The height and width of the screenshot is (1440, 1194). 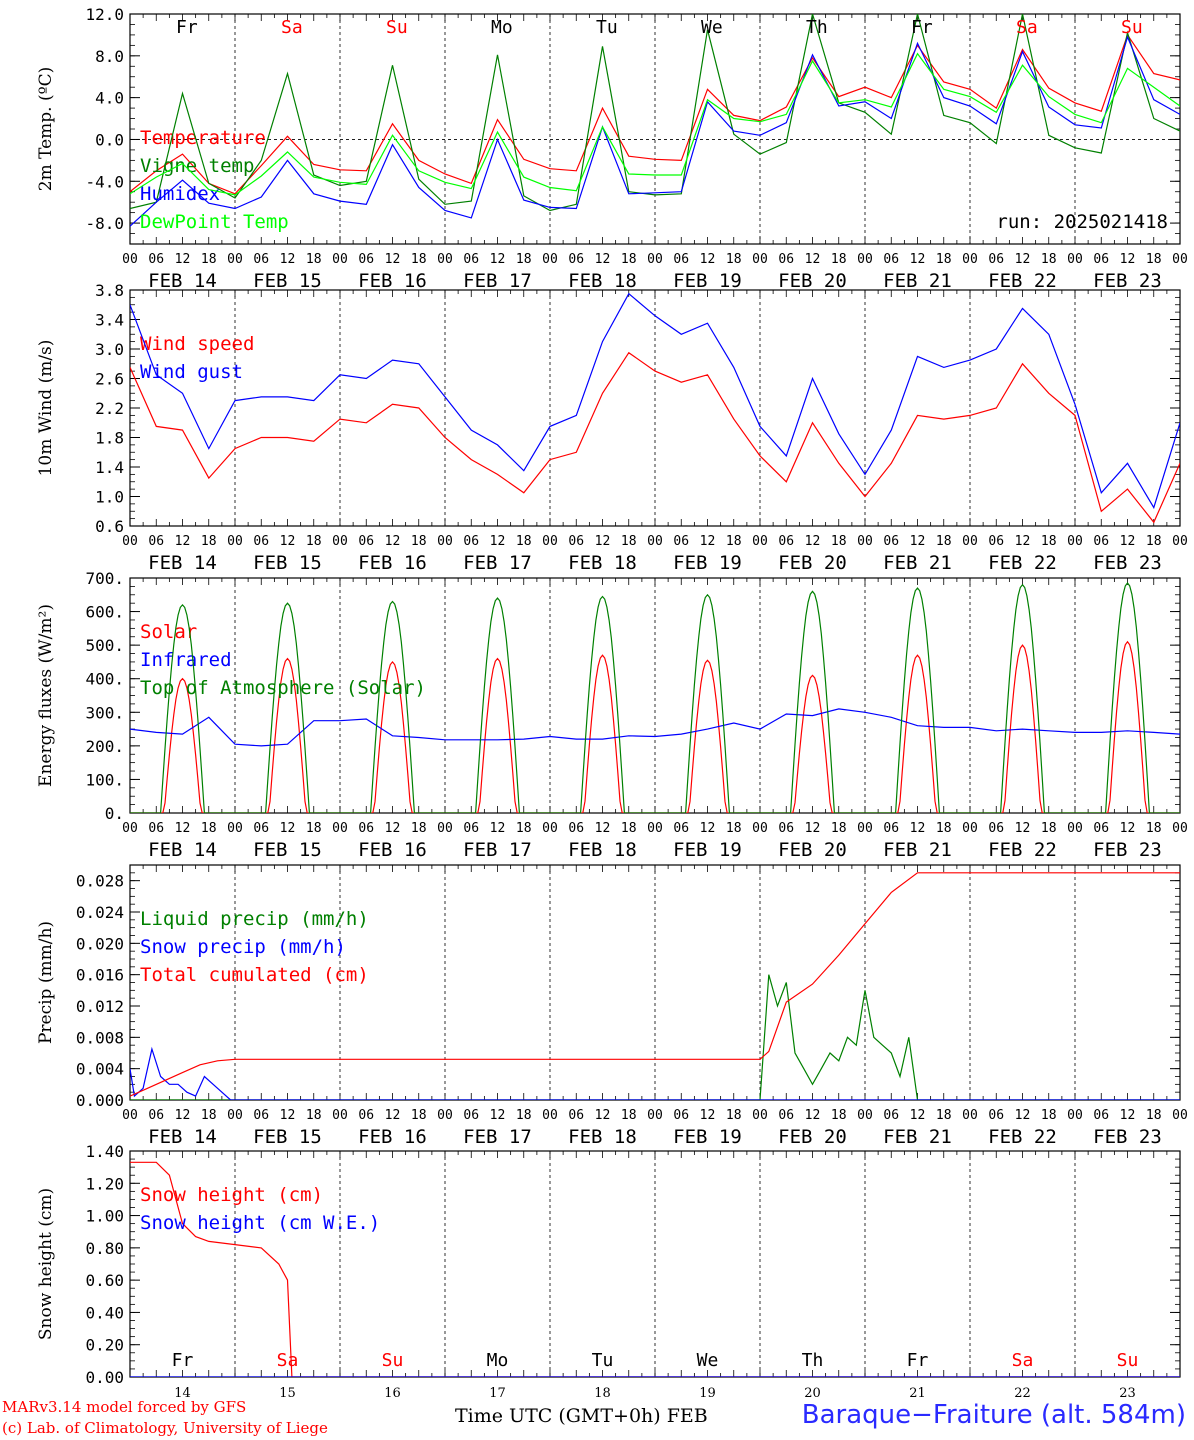 What do you see at coordinates (231, 1195) in the screenshot?
I see `legend-entry: Snow height (cm)` at bounding box center [231, 1195].